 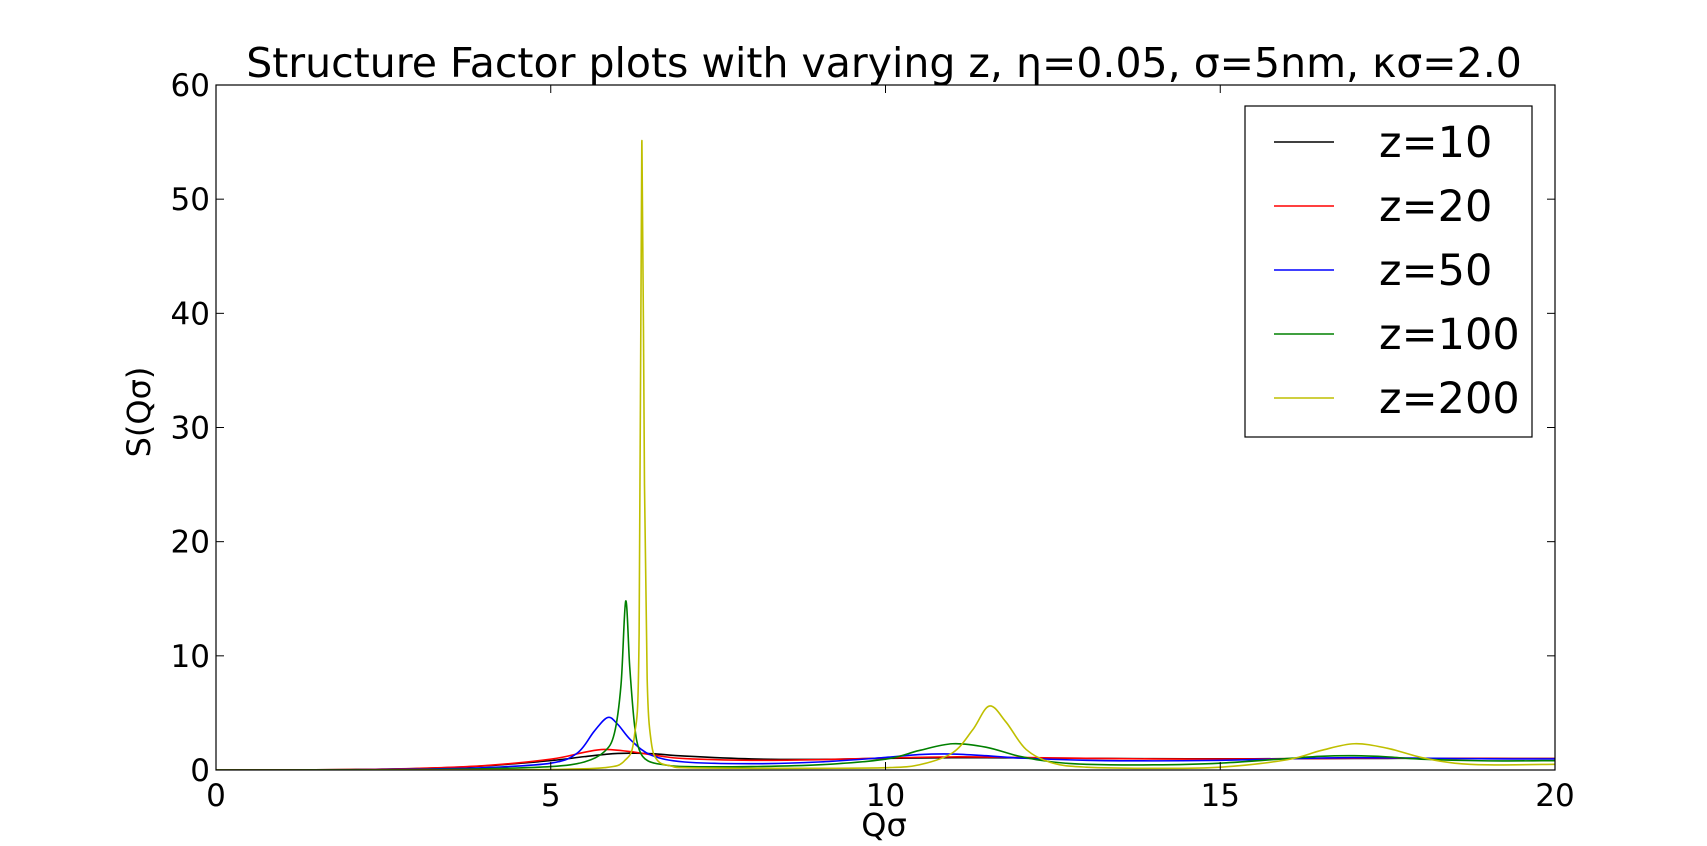 I want to click on legend-box, so click(x=1388, y=271).